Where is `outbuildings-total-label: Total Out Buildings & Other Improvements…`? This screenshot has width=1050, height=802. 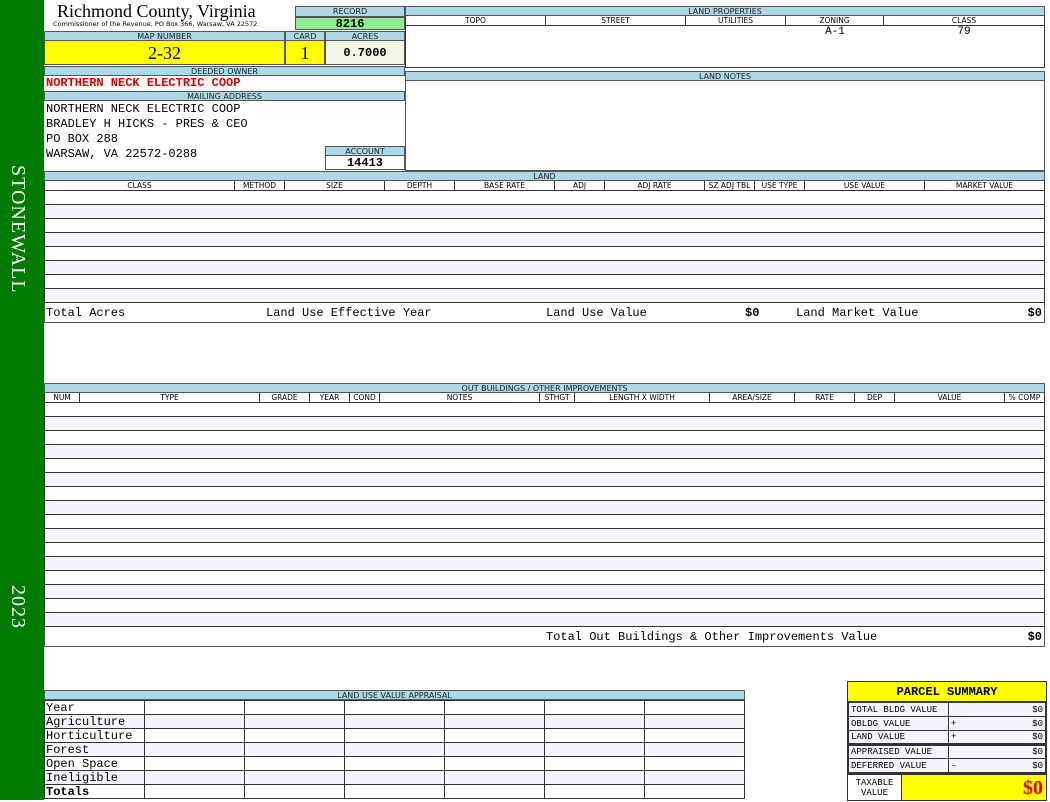
outbuildings-total-label: Total Out Buildings & Other Improvements… is located at coordinates (712, 637).